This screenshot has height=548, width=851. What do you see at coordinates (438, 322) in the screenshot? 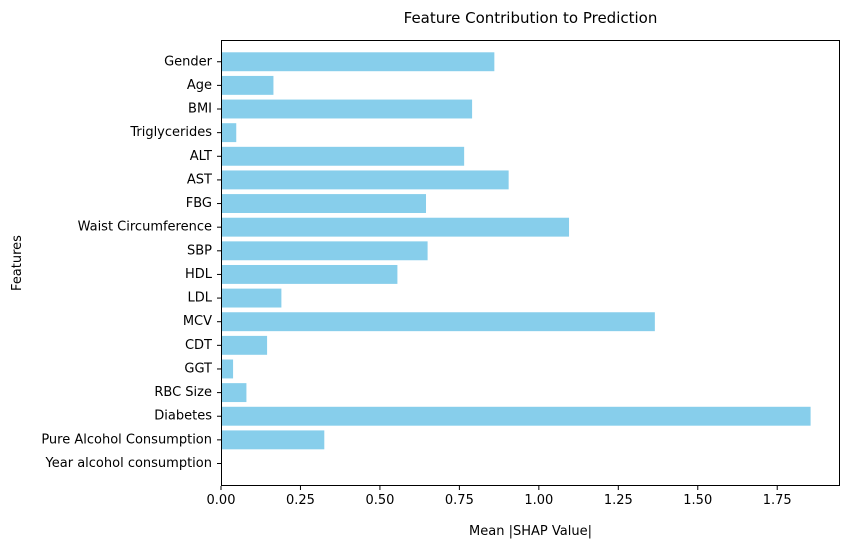
I see `bar-mcv` at bounding box center [438, 322].